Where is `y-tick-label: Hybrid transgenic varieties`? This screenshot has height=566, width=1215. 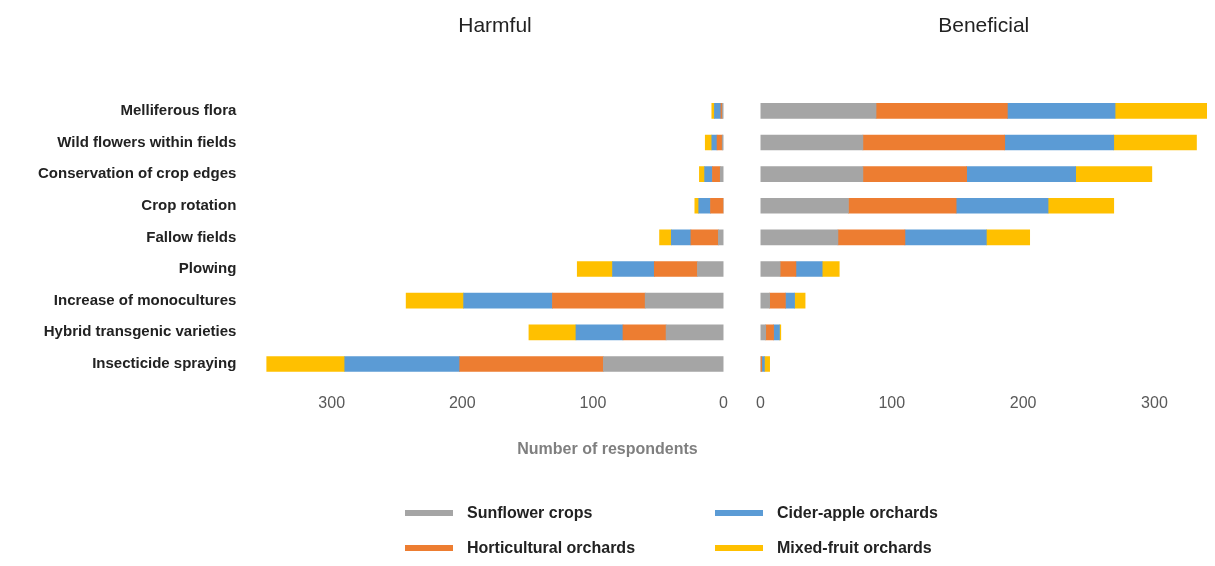
y-tick-label: Hybrid transgenic varieties is located at coordinates (140, 331).